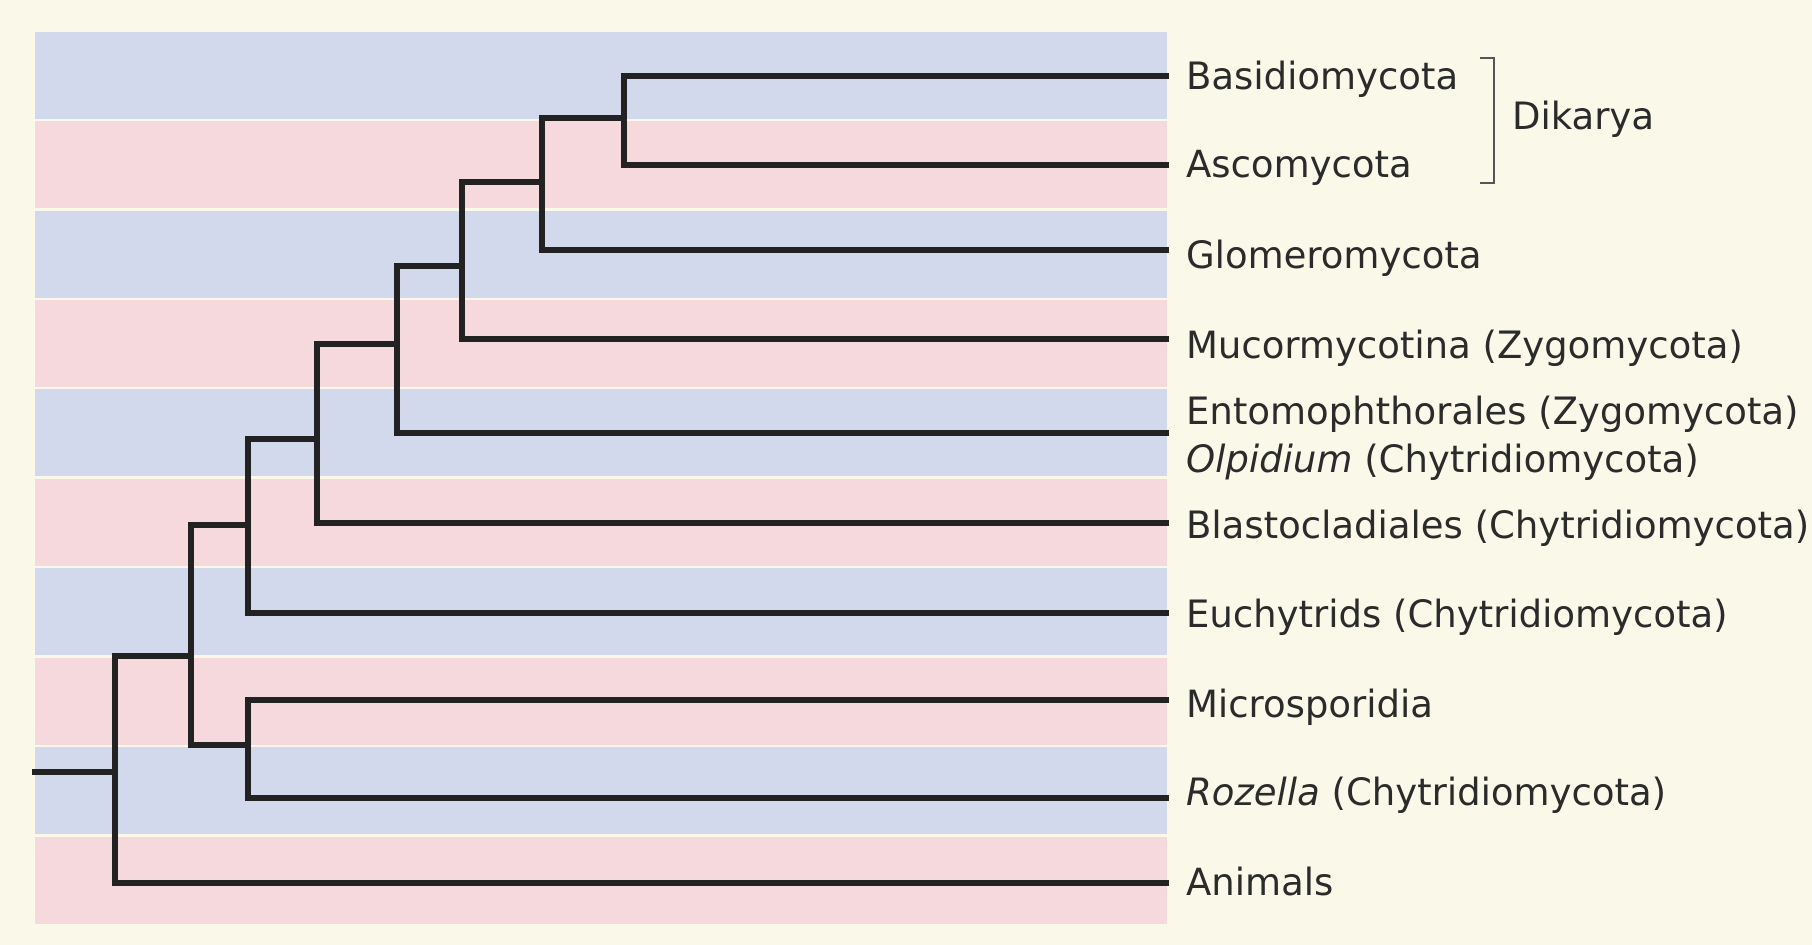 The height and width of the screenshot is (945, 1812). Describe the element at coordinates (1309, 704) in the screenshot. I see `taxon-label-microsporidia: Microsporidia` at that location.